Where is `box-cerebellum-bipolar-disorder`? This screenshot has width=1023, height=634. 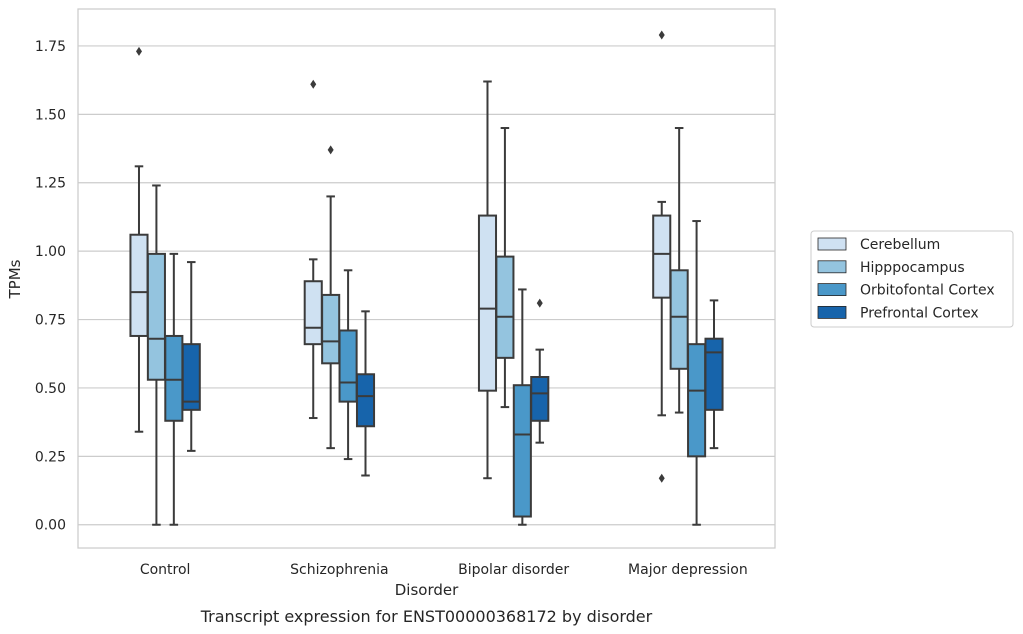
box-cerebellum-bipolar-disorder is located at coordinates (487, 280).